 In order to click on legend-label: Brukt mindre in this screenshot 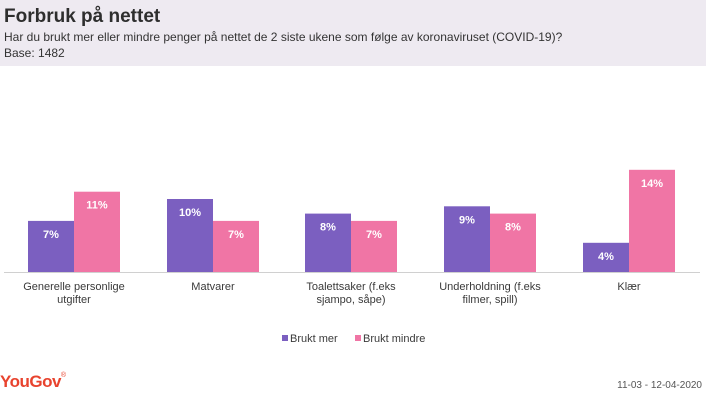, I will do `click(394, 339)`.